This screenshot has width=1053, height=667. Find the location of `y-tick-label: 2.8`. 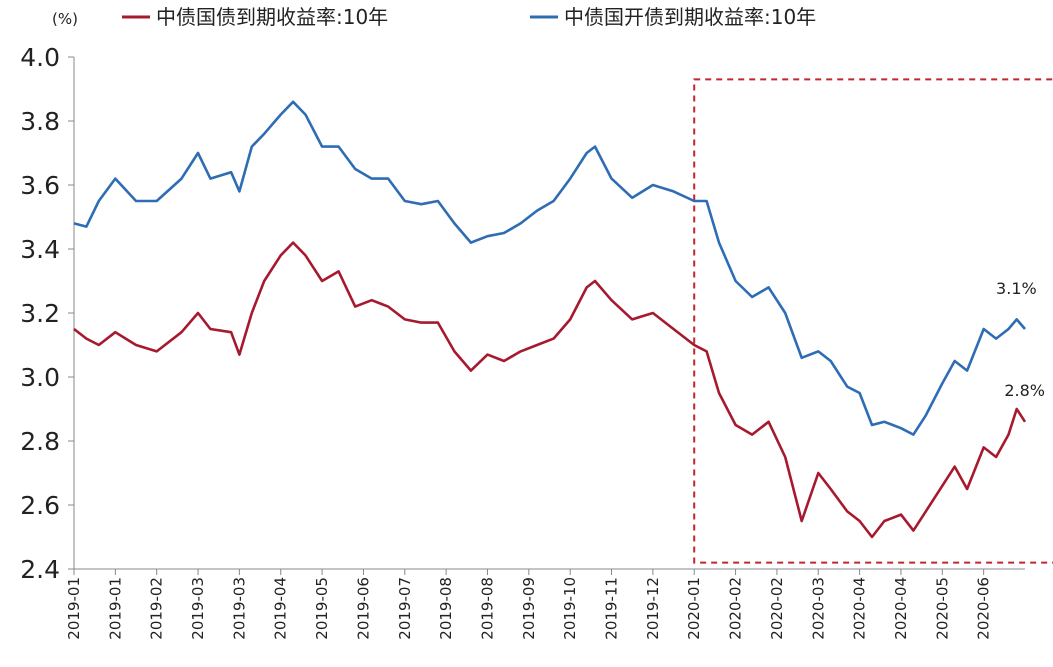

y-tick-label: 2.8 is located at coordinates (40, 441).